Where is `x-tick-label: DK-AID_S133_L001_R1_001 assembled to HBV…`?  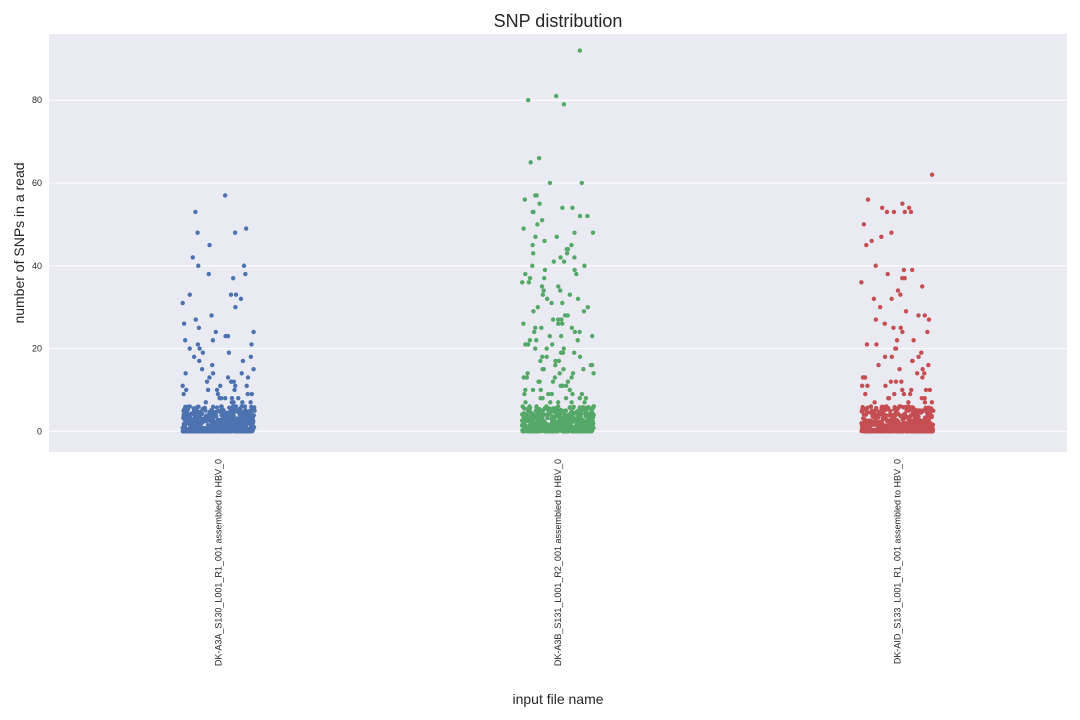
x-tick-label: DK-AID_S133_L001_R1_001 assembled to HBV… is located at coordinates (897, 561).